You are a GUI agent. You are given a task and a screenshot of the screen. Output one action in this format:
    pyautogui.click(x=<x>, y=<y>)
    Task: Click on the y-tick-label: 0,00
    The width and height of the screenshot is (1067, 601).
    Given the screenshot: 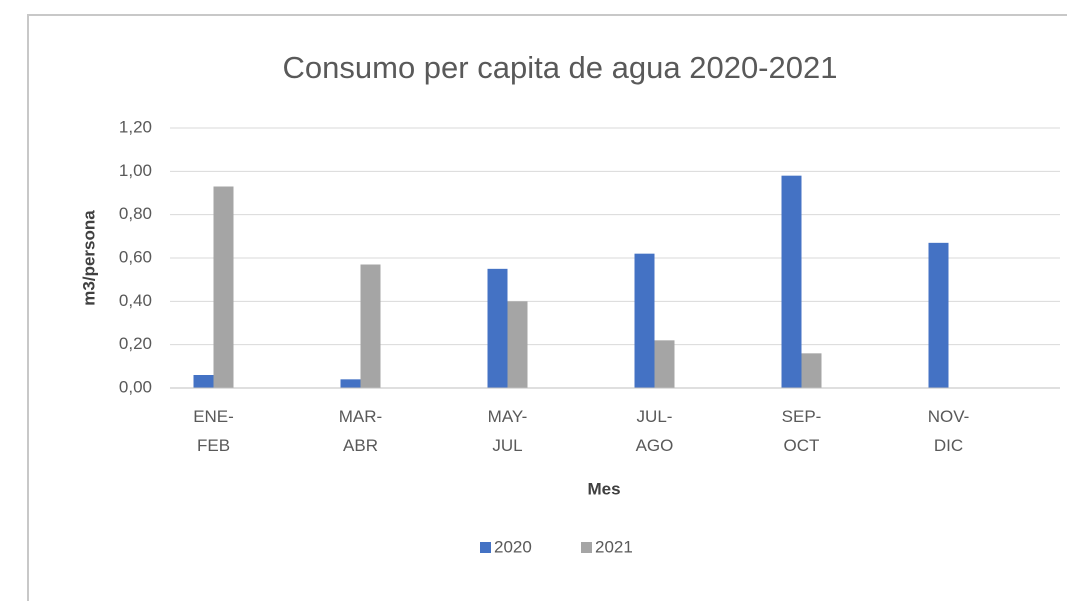 What is the action you would take?
    pyautogui.click(x=135, y=386)
    